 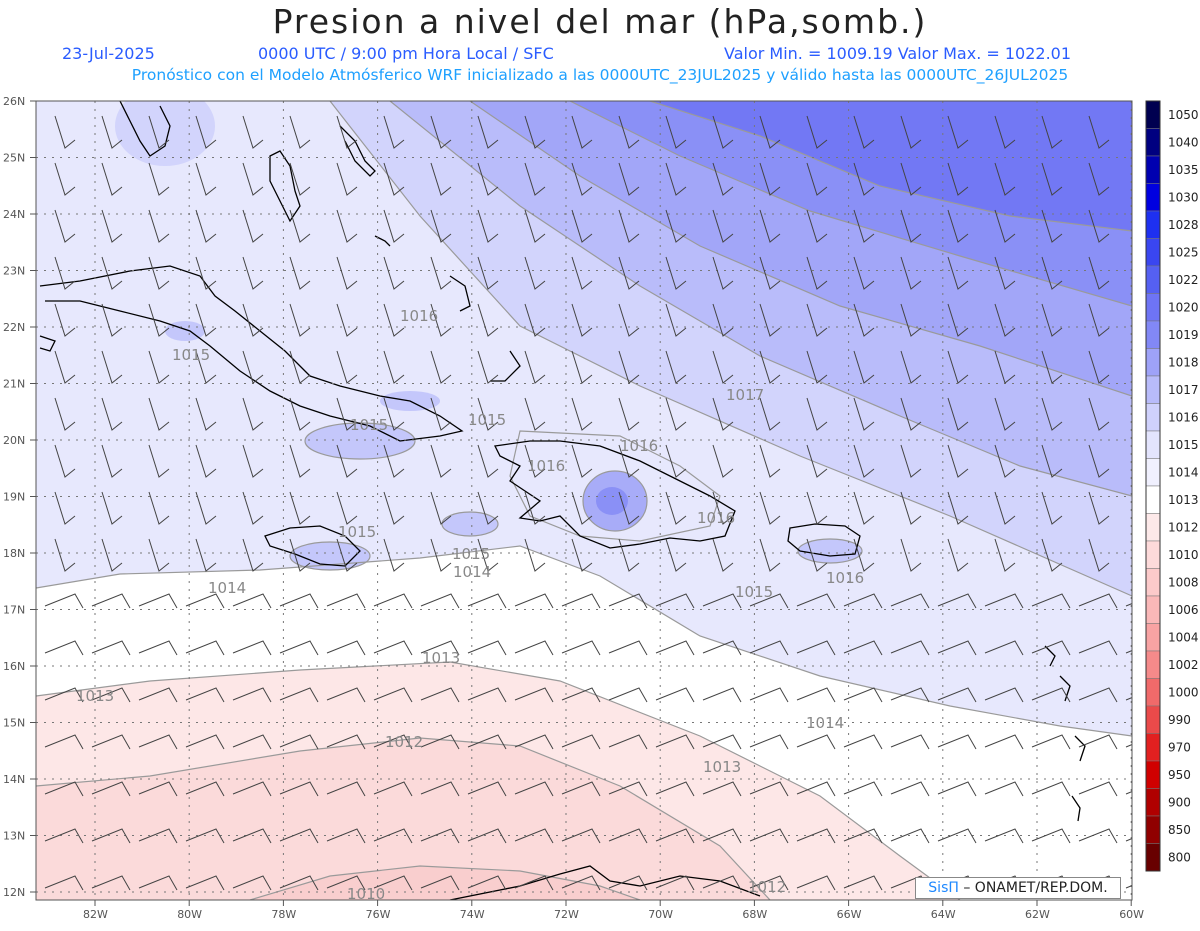 What do you see at coordinates (849, 914) in the screenshot?
I see `lon-label: 66W` at bounding box center [849, 914].